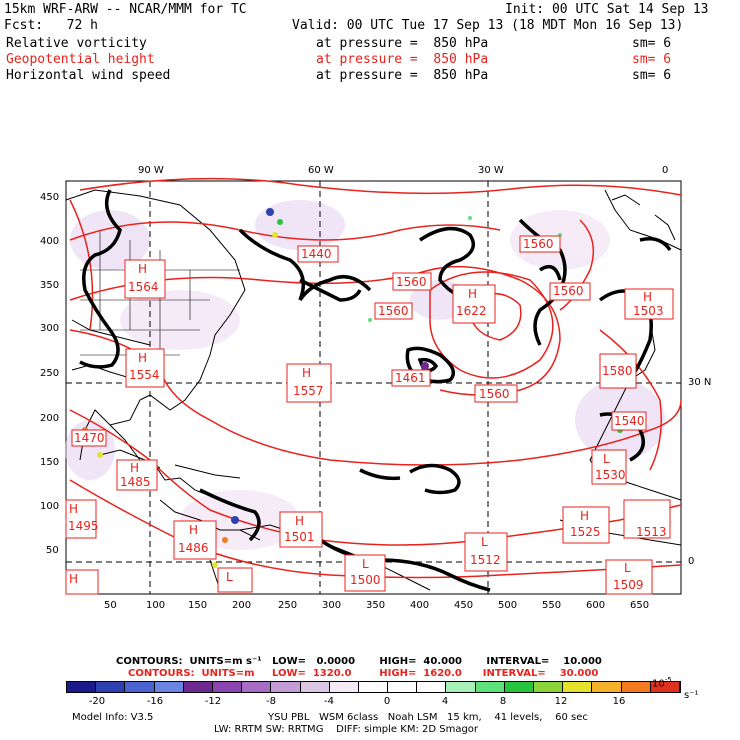 Image resolution: width=740 pixels, height=740 pixels. Describe the element at coordinates (629, 421) in the screenshot. I see `height-value: 1540` at that location.